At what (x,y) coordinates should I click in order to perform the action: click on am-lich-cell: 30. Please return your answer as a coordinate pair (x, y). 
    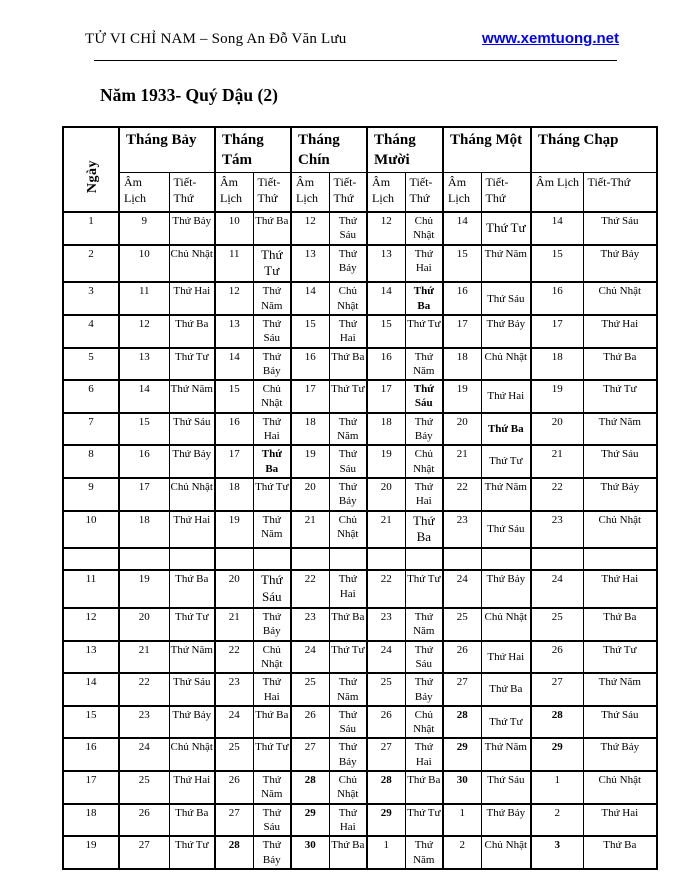
    Looking at the image, I should click on (462, 787).